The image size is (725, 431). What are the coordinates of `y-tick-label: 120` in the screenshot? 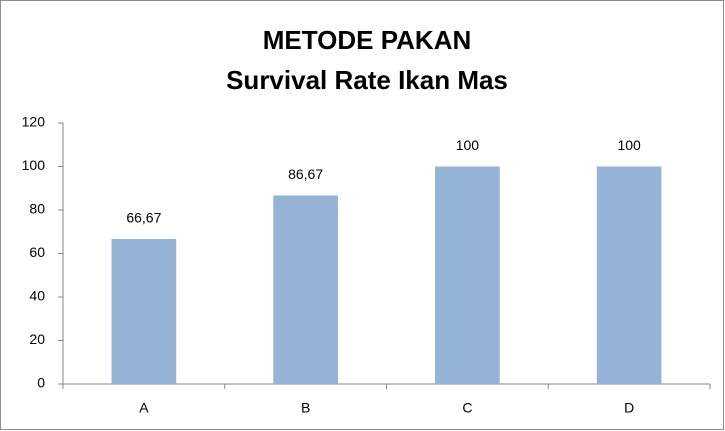 It's located at (34, 122).